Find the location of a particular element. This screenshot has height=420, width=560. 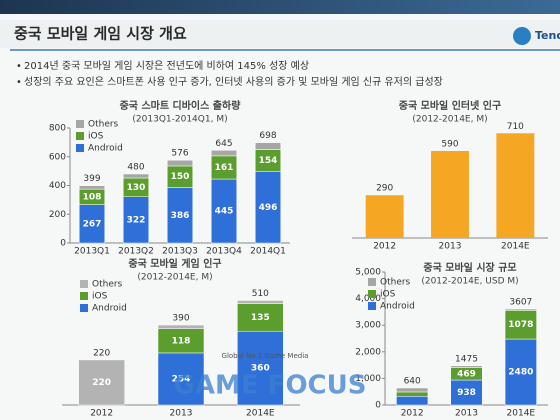

value-label: 290 is located at coordinates (384, 189).